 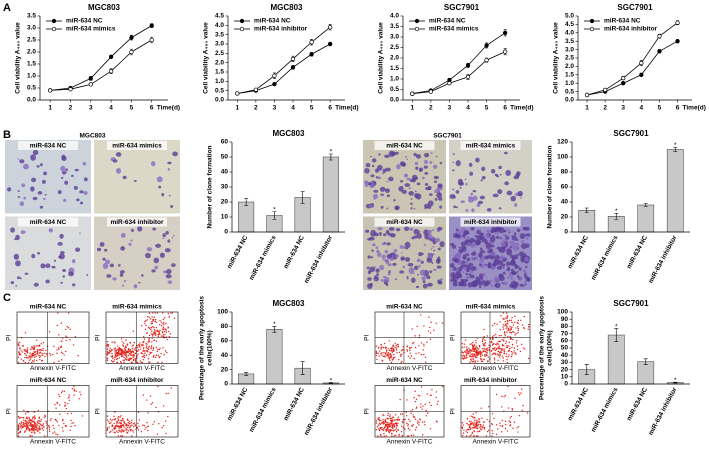 What do you see at coordinates (662, 411) in the screenshot?
I see `x-tick-label: miR-634 inhibitor` at bounding box center [662, 411].